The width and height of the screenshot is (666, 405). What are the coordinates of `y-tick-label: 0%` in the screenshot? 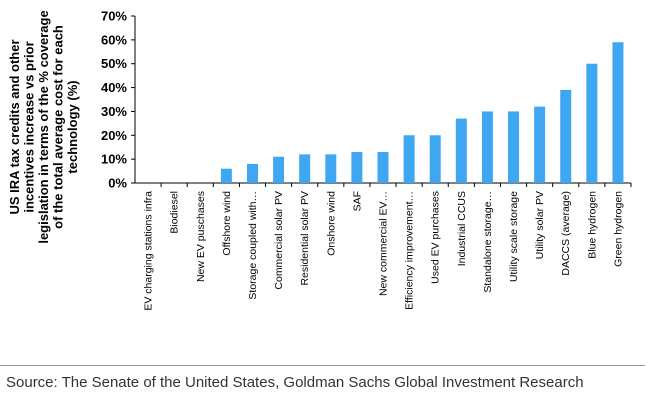 It's located at (117, 183).